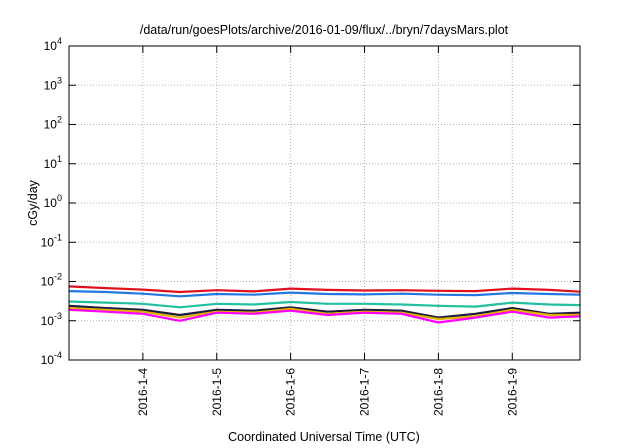  What do you see at coordinates (438, 392) in the screenshot?
I see `x-tick-label: 2016-1-8` at bounding box center [438, 392].